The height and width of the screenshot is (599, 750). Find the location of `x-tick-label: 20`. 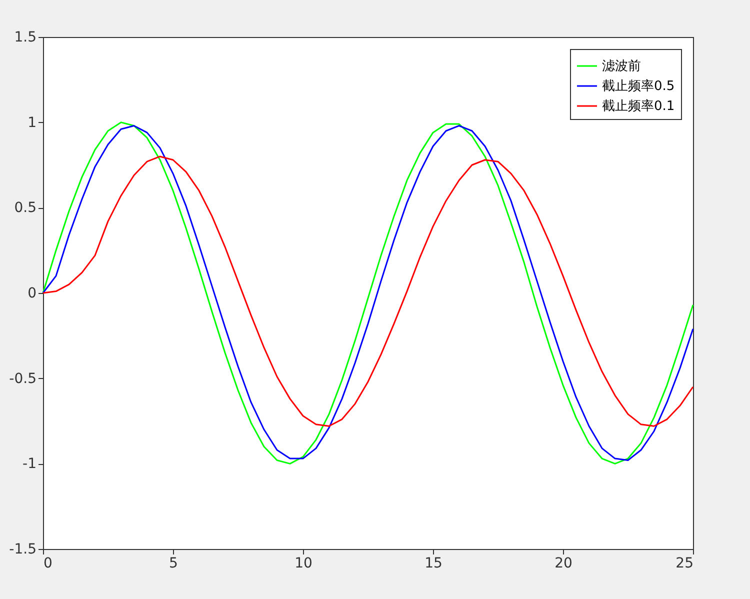

x-tick-label: 20 is located at coordinates (563, 564).